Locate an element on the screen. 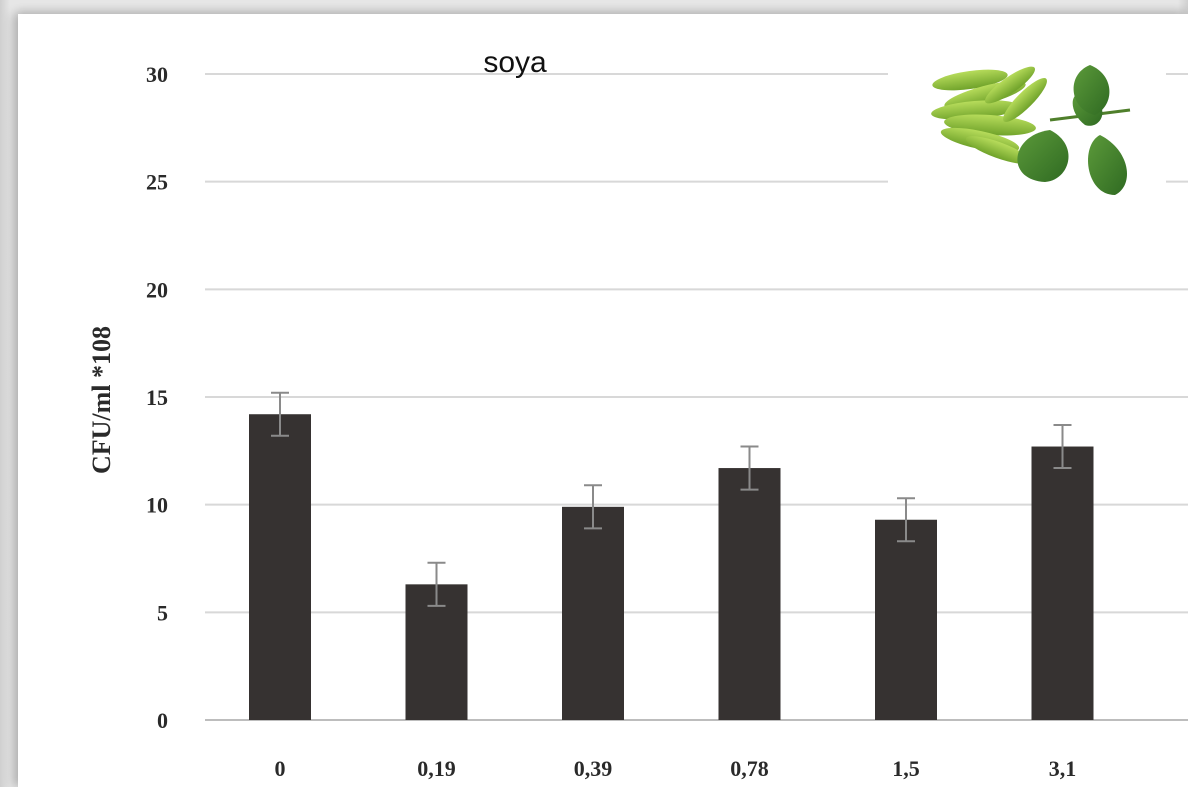 The width and height of the screenshot is (1188, 787). bar-0,78 is located at coordinates (749, 594).